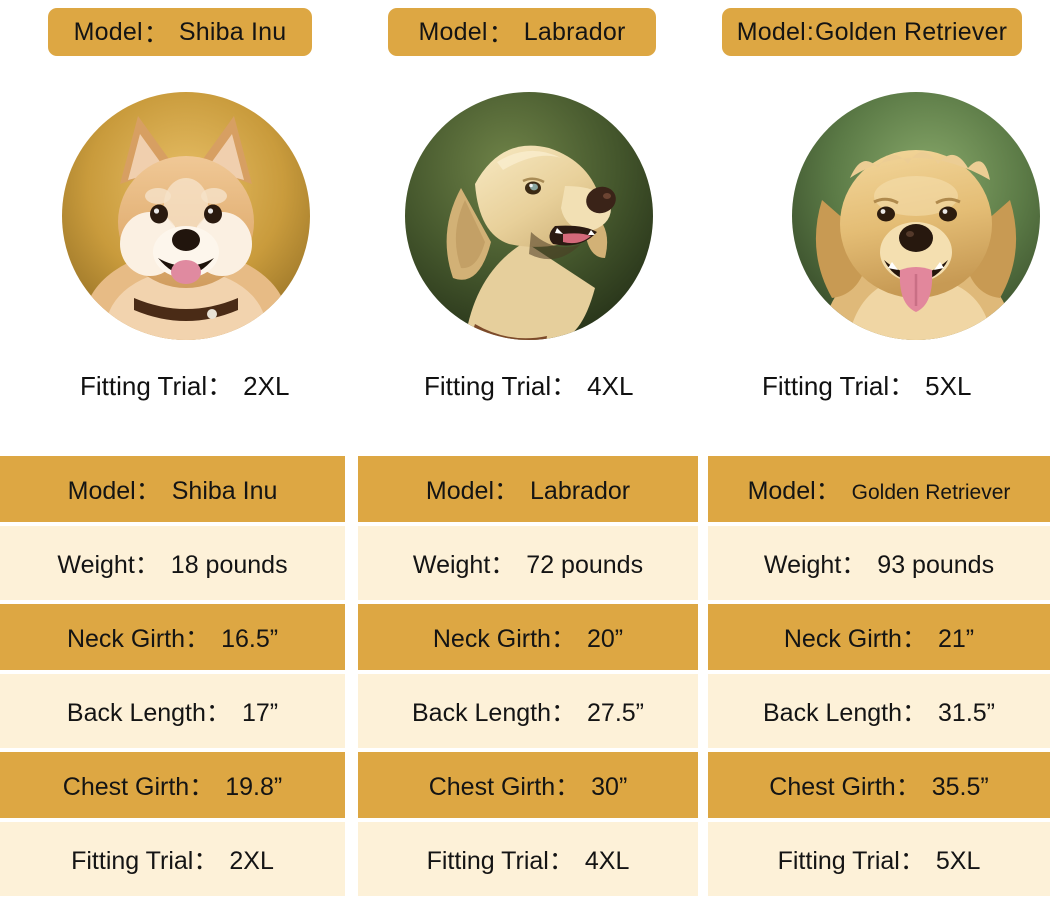 The width and height of the screenshot is (1050, 906). I want to click on table-row: Model： Shiba Inu, so click(172, 489).